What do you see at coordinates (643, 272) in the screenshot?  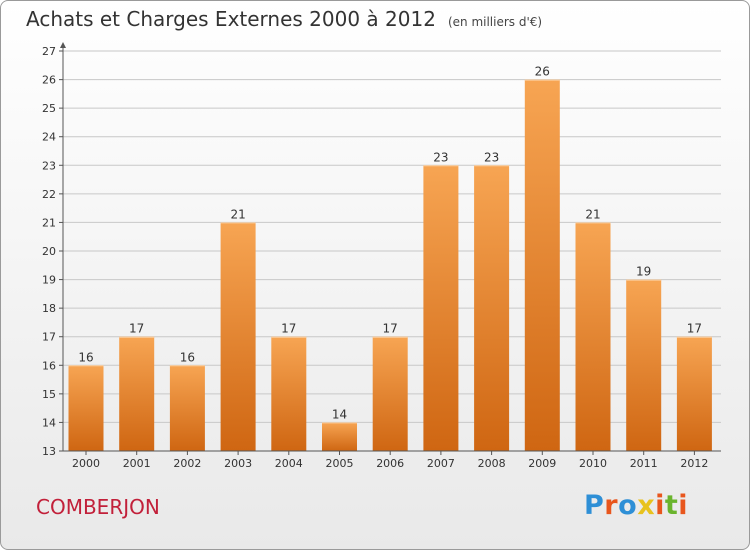 I see `value-label: 19` at bounding box center [643, 272].